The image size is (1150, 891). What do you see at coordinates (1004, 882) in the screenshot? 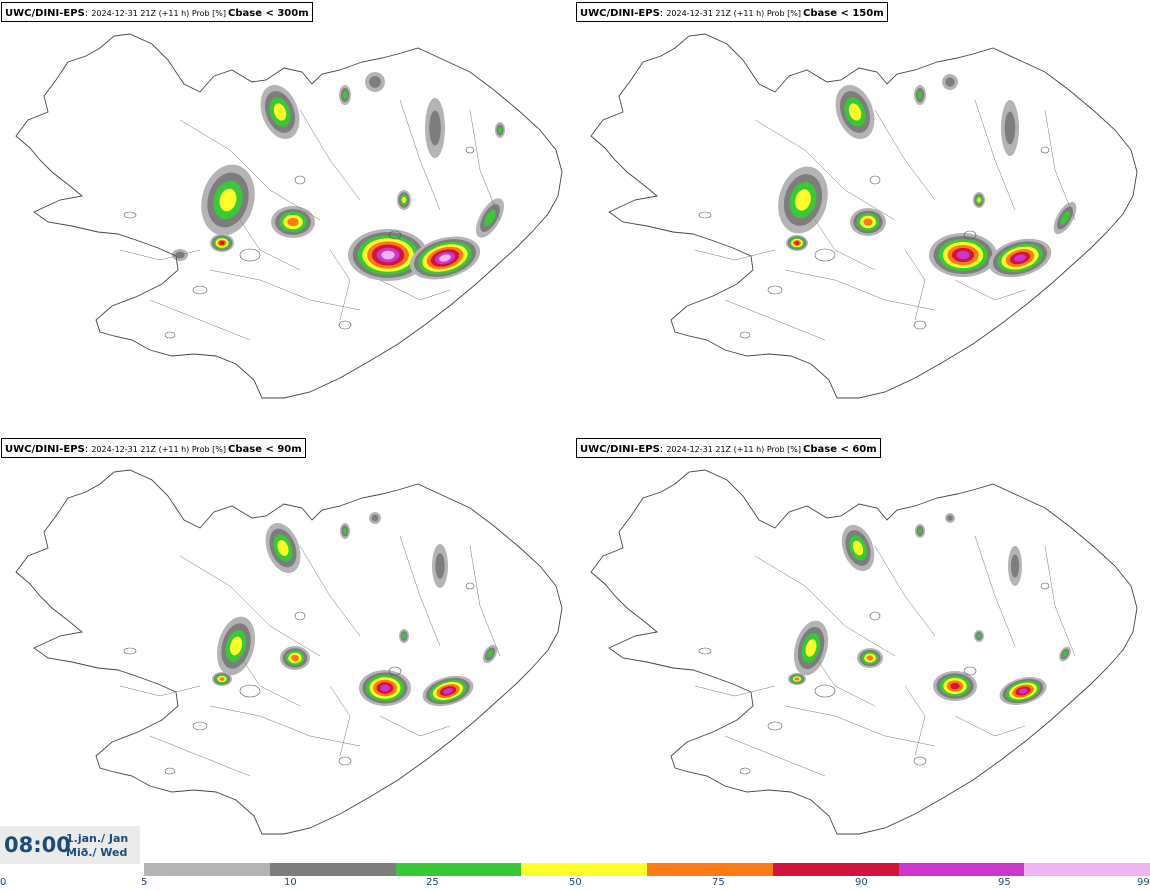
I see `colorbar-tick-label: 95` at bounding box center [1004, 882].